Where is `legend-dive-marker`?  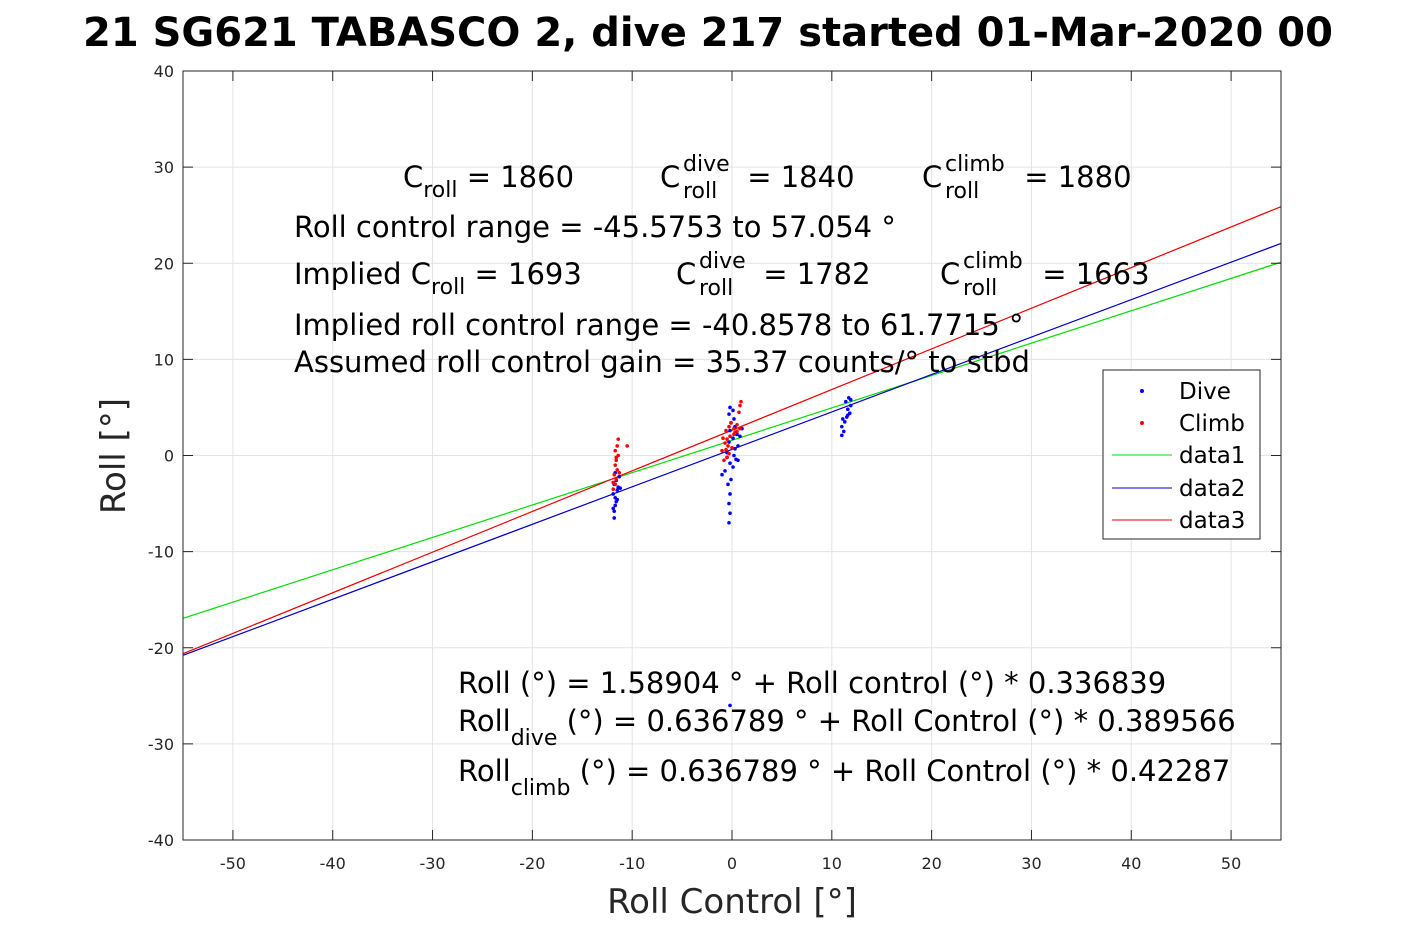
legend-dive-marker is located at coordinates (1142, 391).